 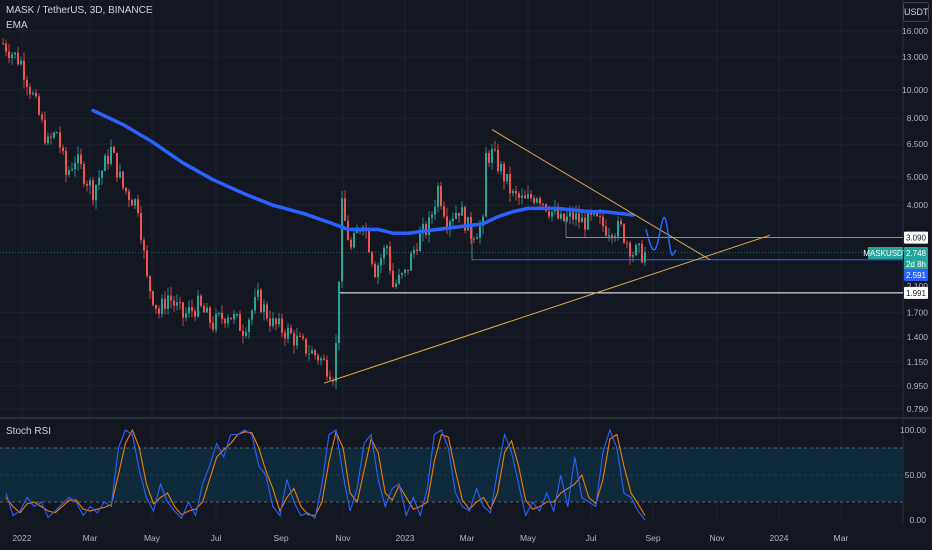 I want to click on label-countdown-text: 2d 8h, so click(x=916, y=264).